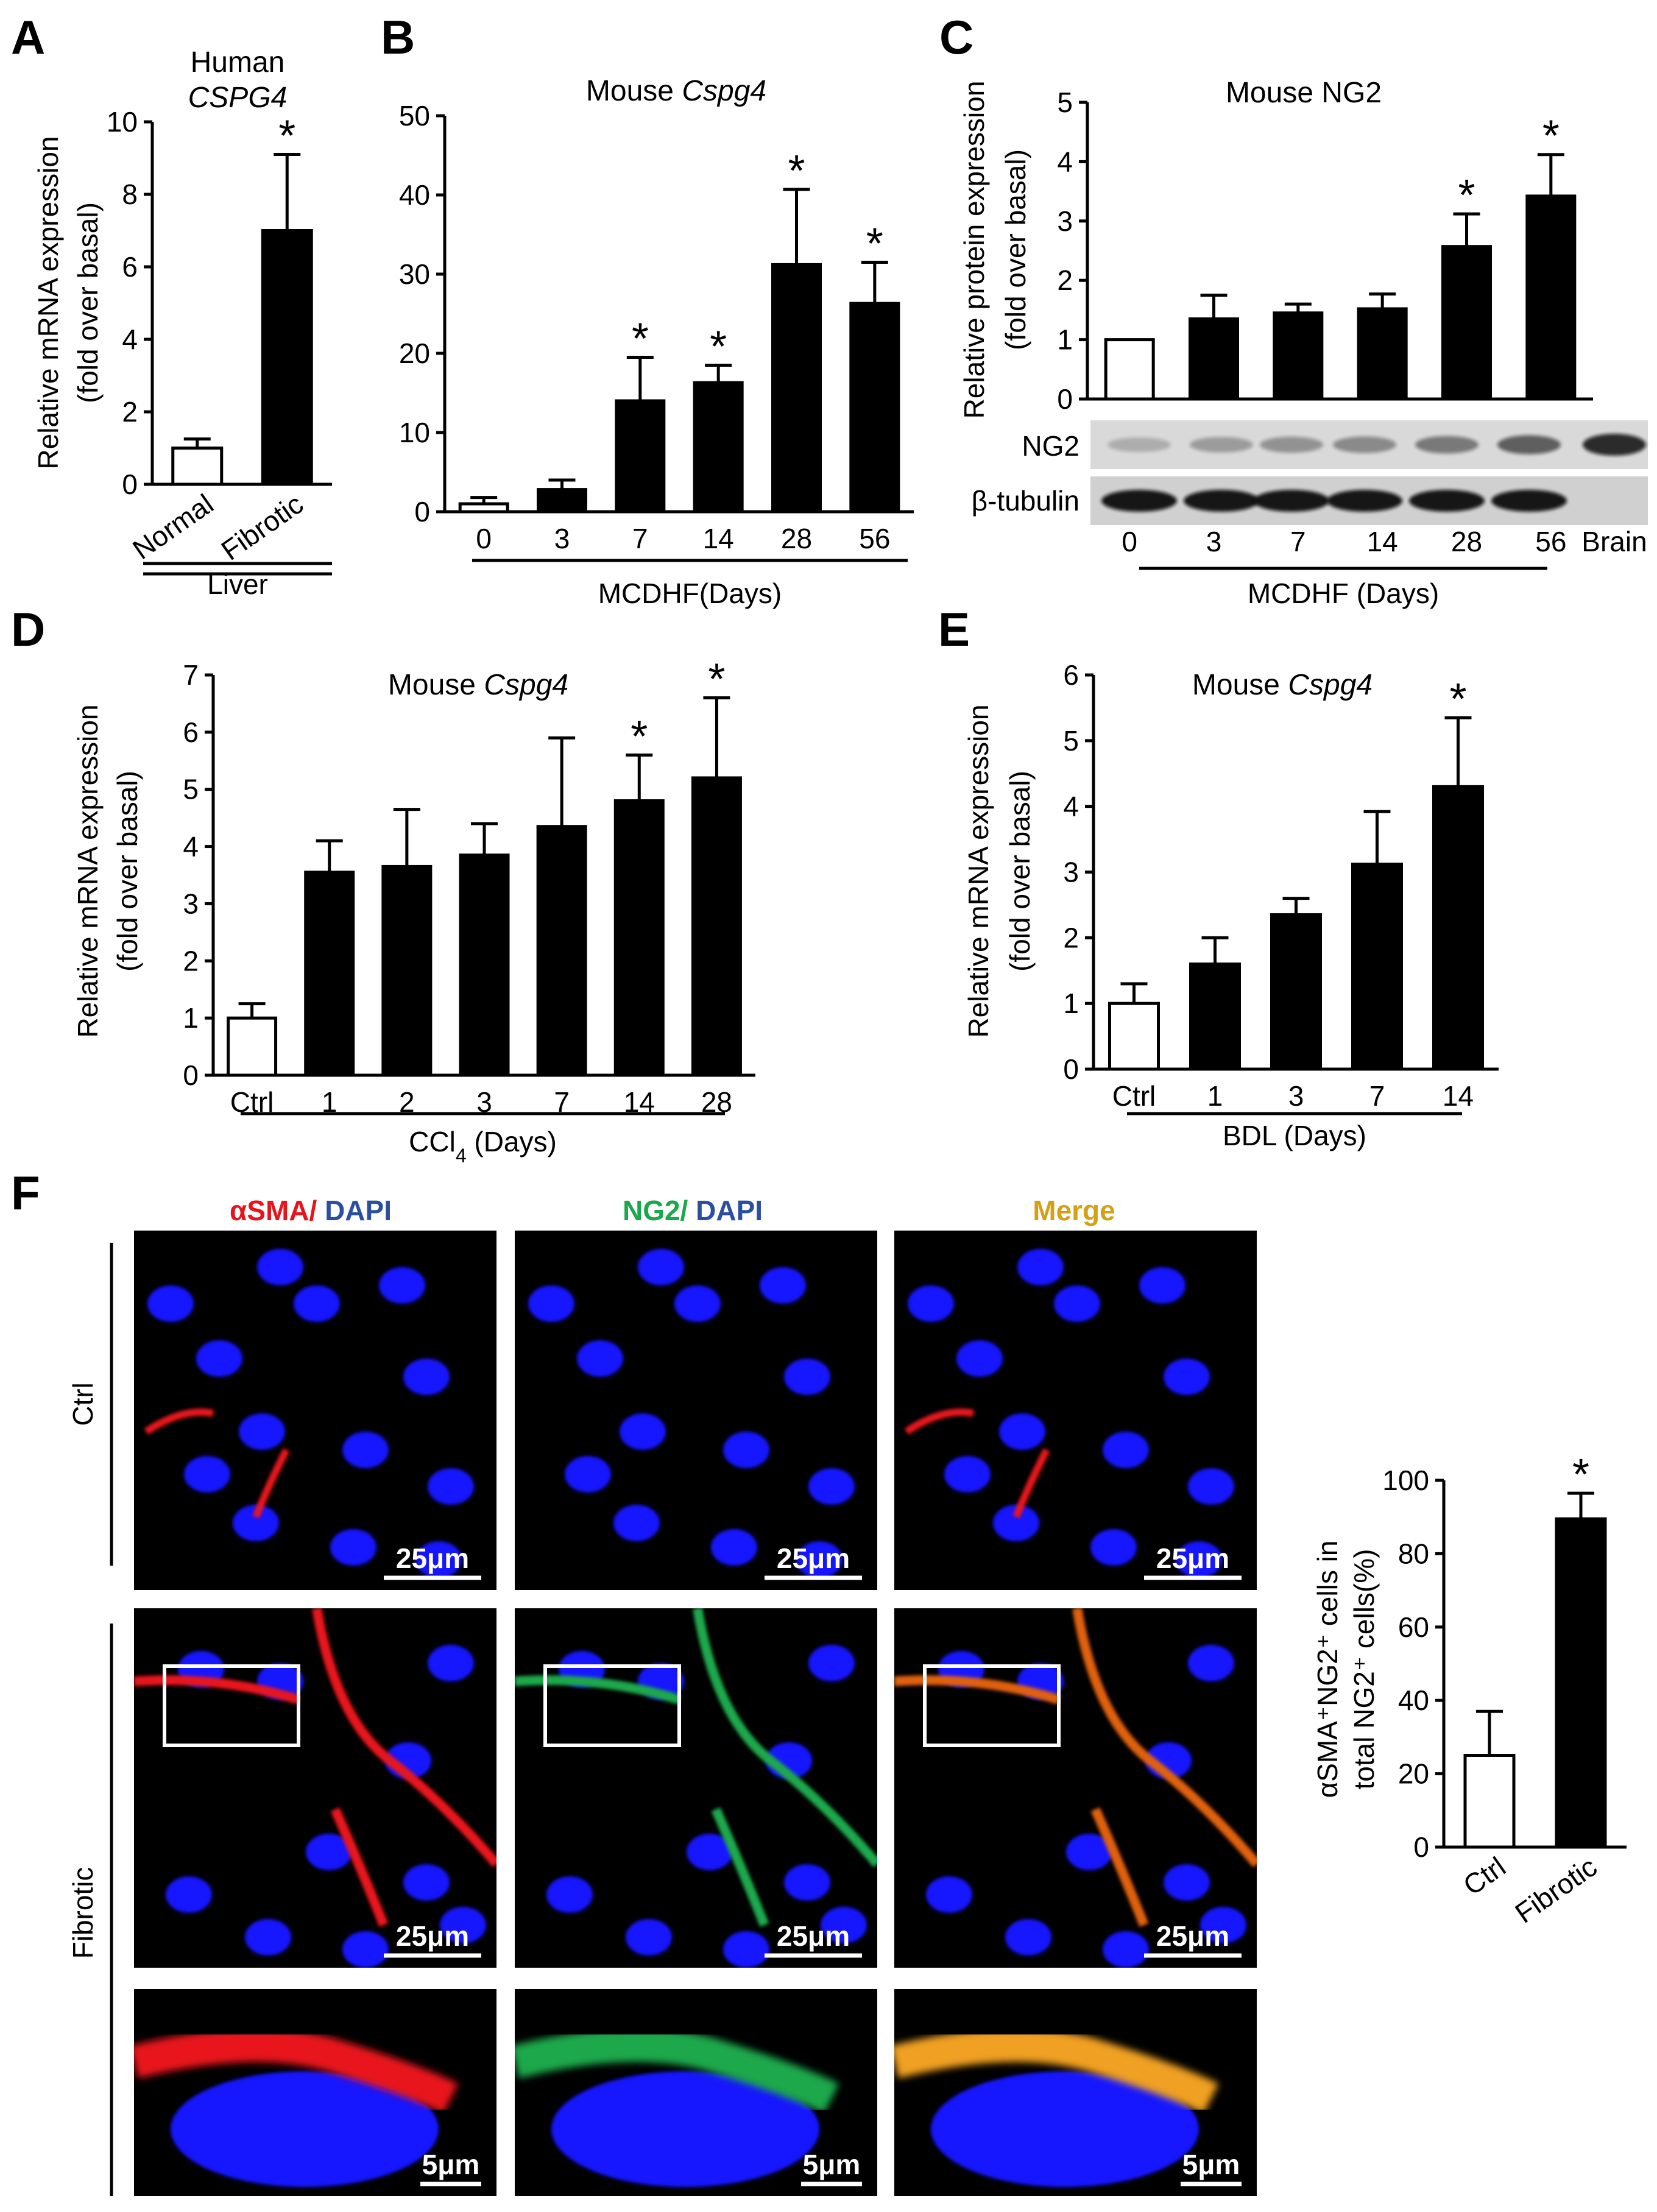  I want to click on col-title-dapi-1: DAPI, so click(354, 1210).